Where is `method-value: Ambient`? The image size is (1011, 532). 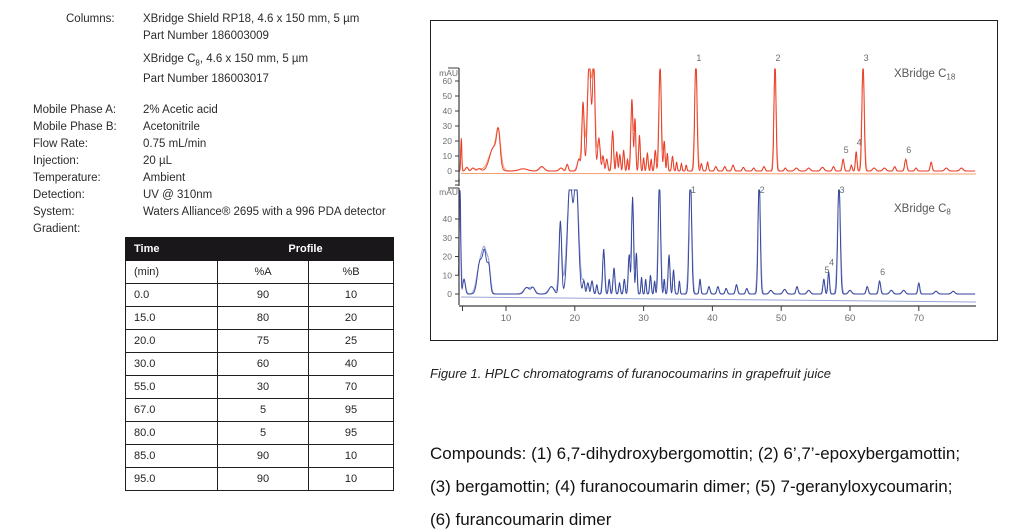 method-value: Ambient is located at coordinates (164, 178).